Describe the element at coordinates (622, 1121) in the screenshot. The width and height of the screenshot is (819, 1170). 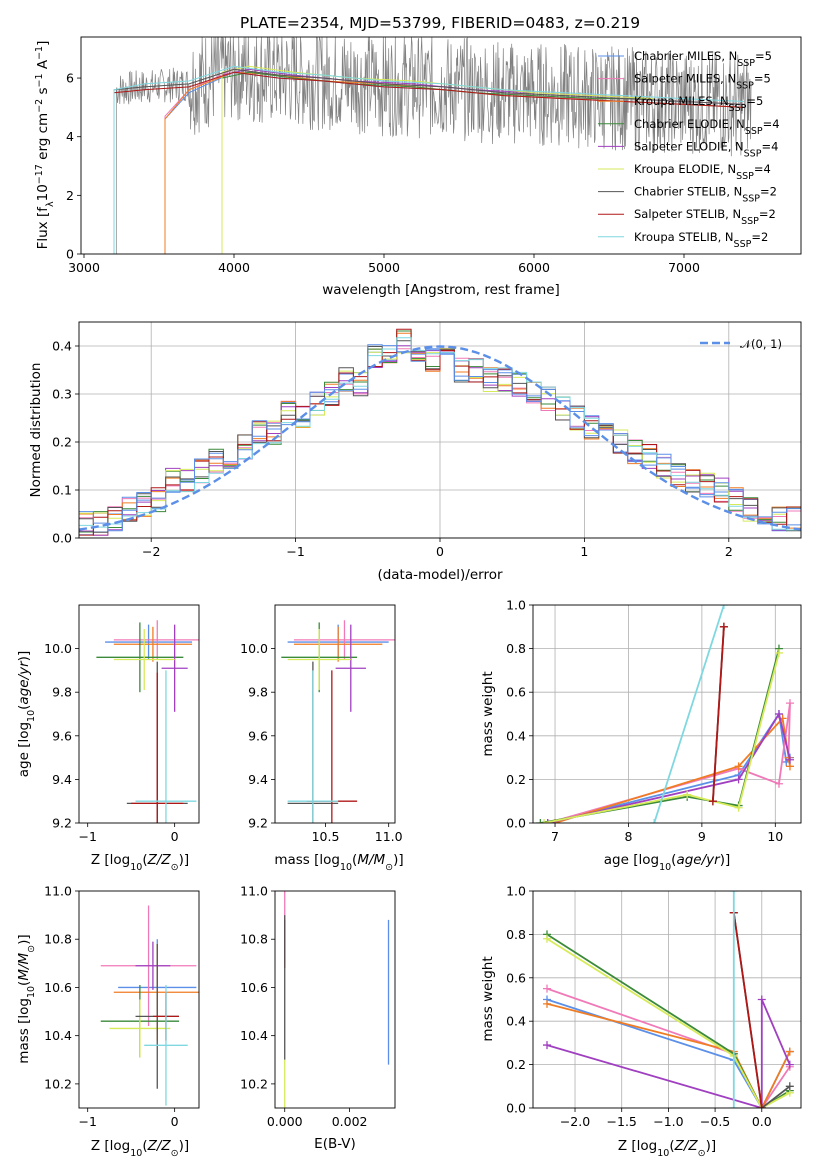
I see `x-tick-label: −1.5` at that location.